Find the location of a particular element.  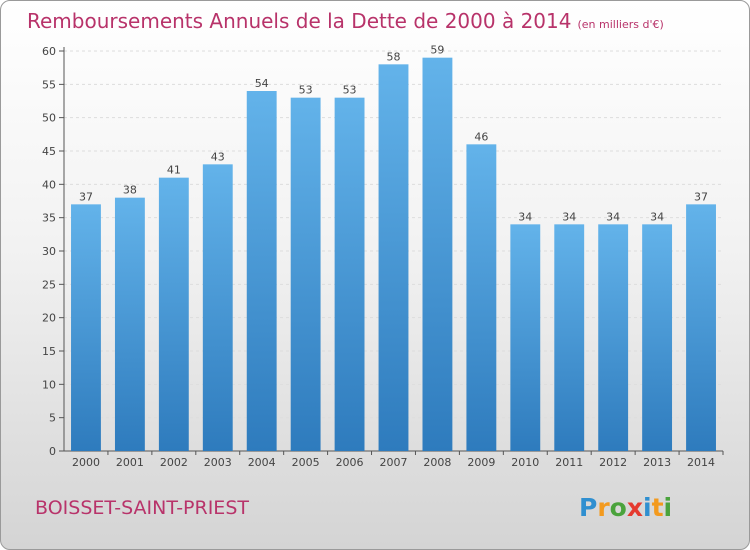

data-label-2000: 37 is located at coordinates (86, 196).